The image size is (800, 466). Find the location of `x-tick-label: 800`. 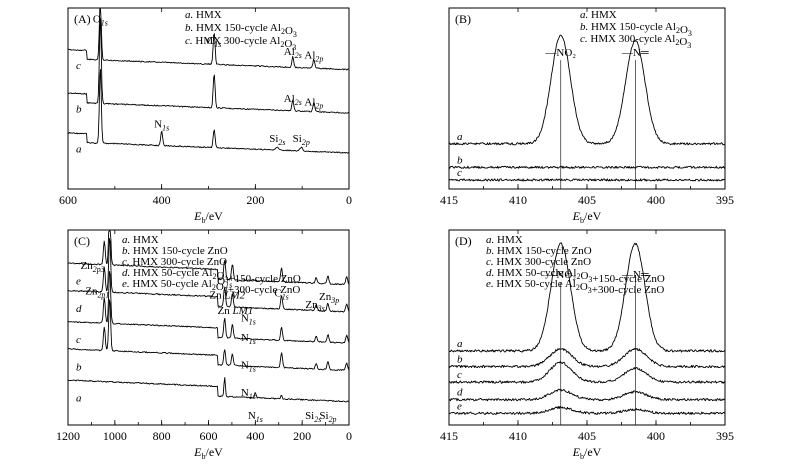

x-tick-label: 800 is located at coordinates (162, 436).